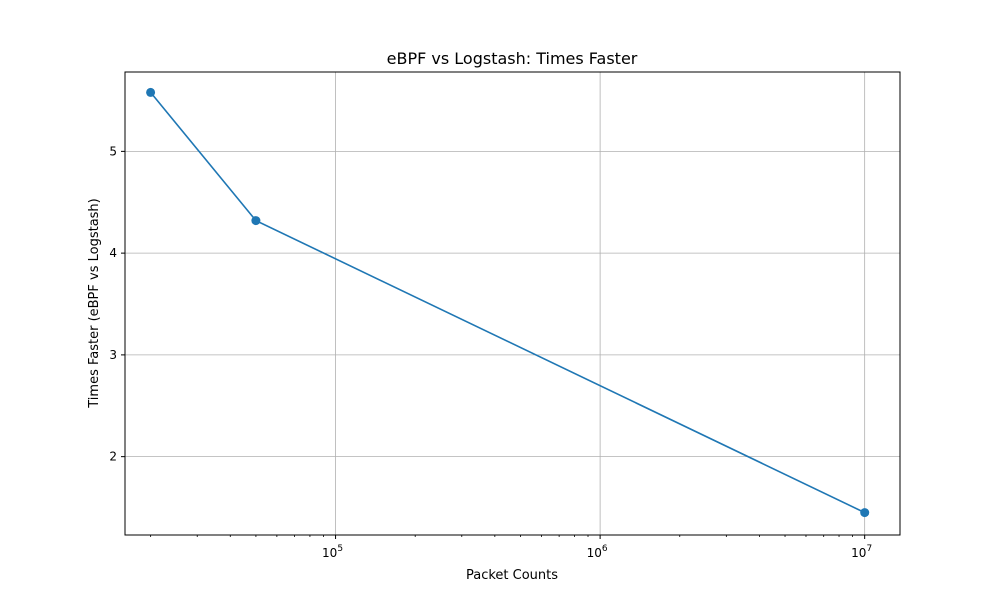  Describe the element at coordinates (113, 457) in the screenshot. I see `y-tick-label: 2` at that location.